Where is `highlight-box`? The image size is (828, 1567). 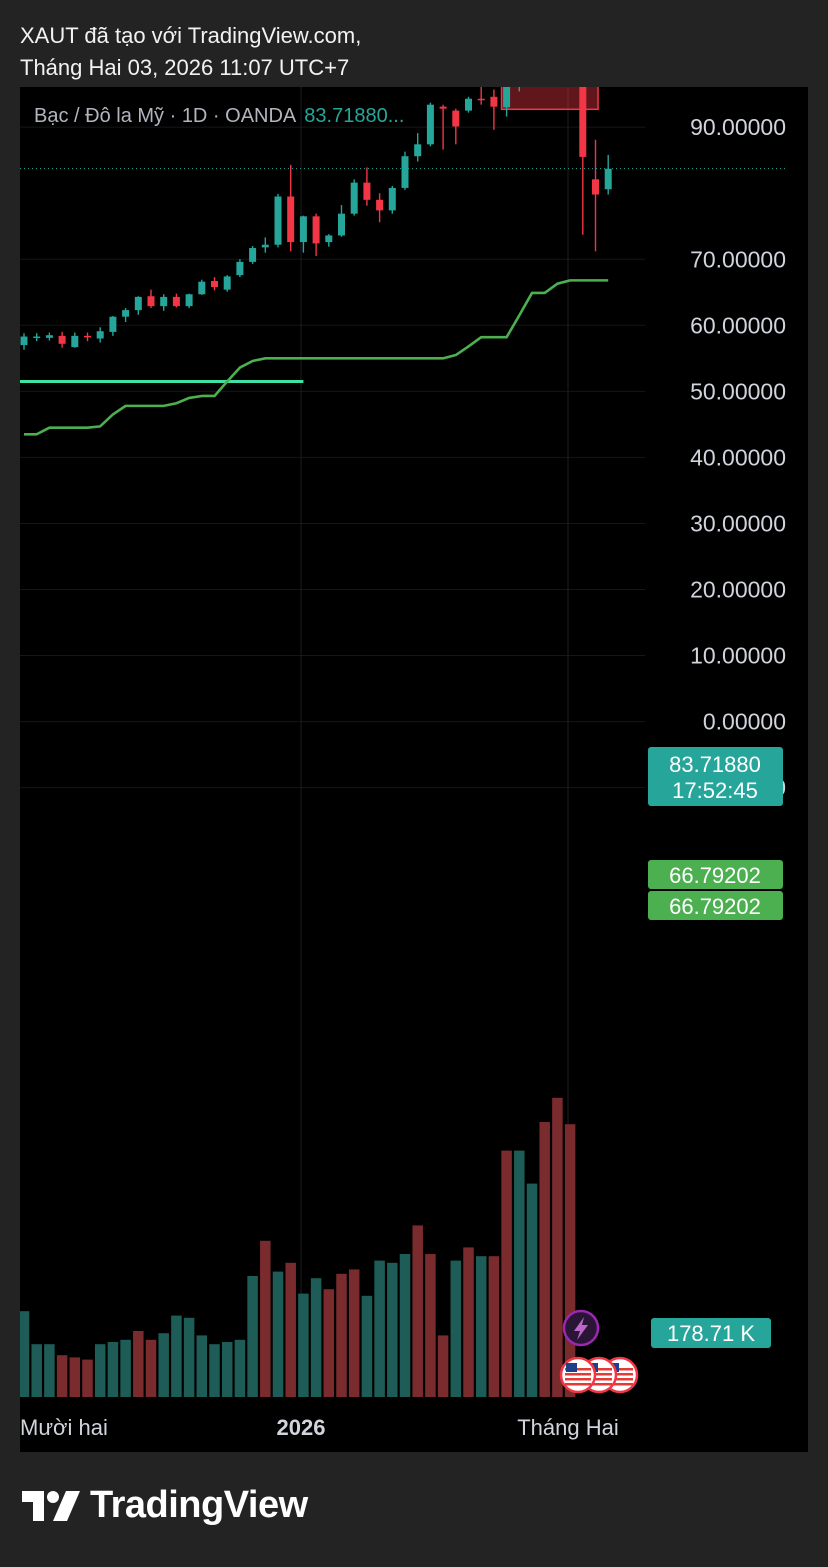 highlight-box is located at coordinates (549, 99).